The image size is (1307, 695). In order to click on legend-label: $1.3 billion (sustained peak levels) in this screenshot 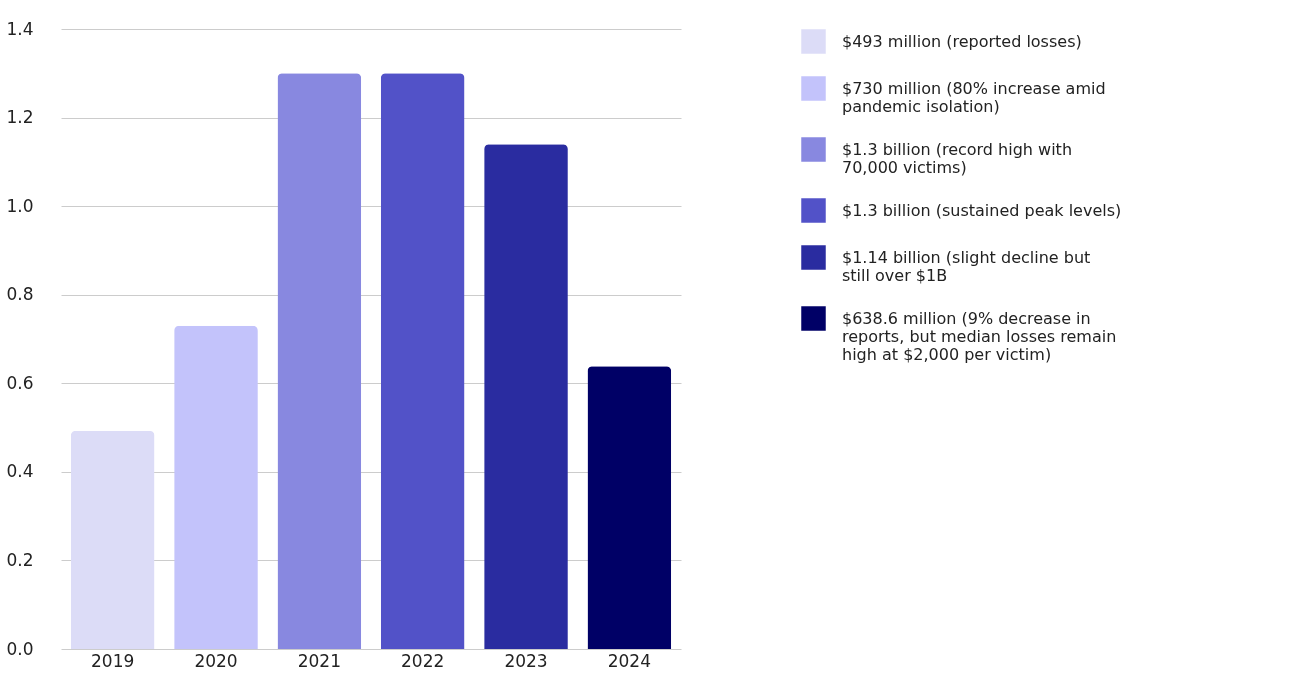, I will do `click(982, 210)`.